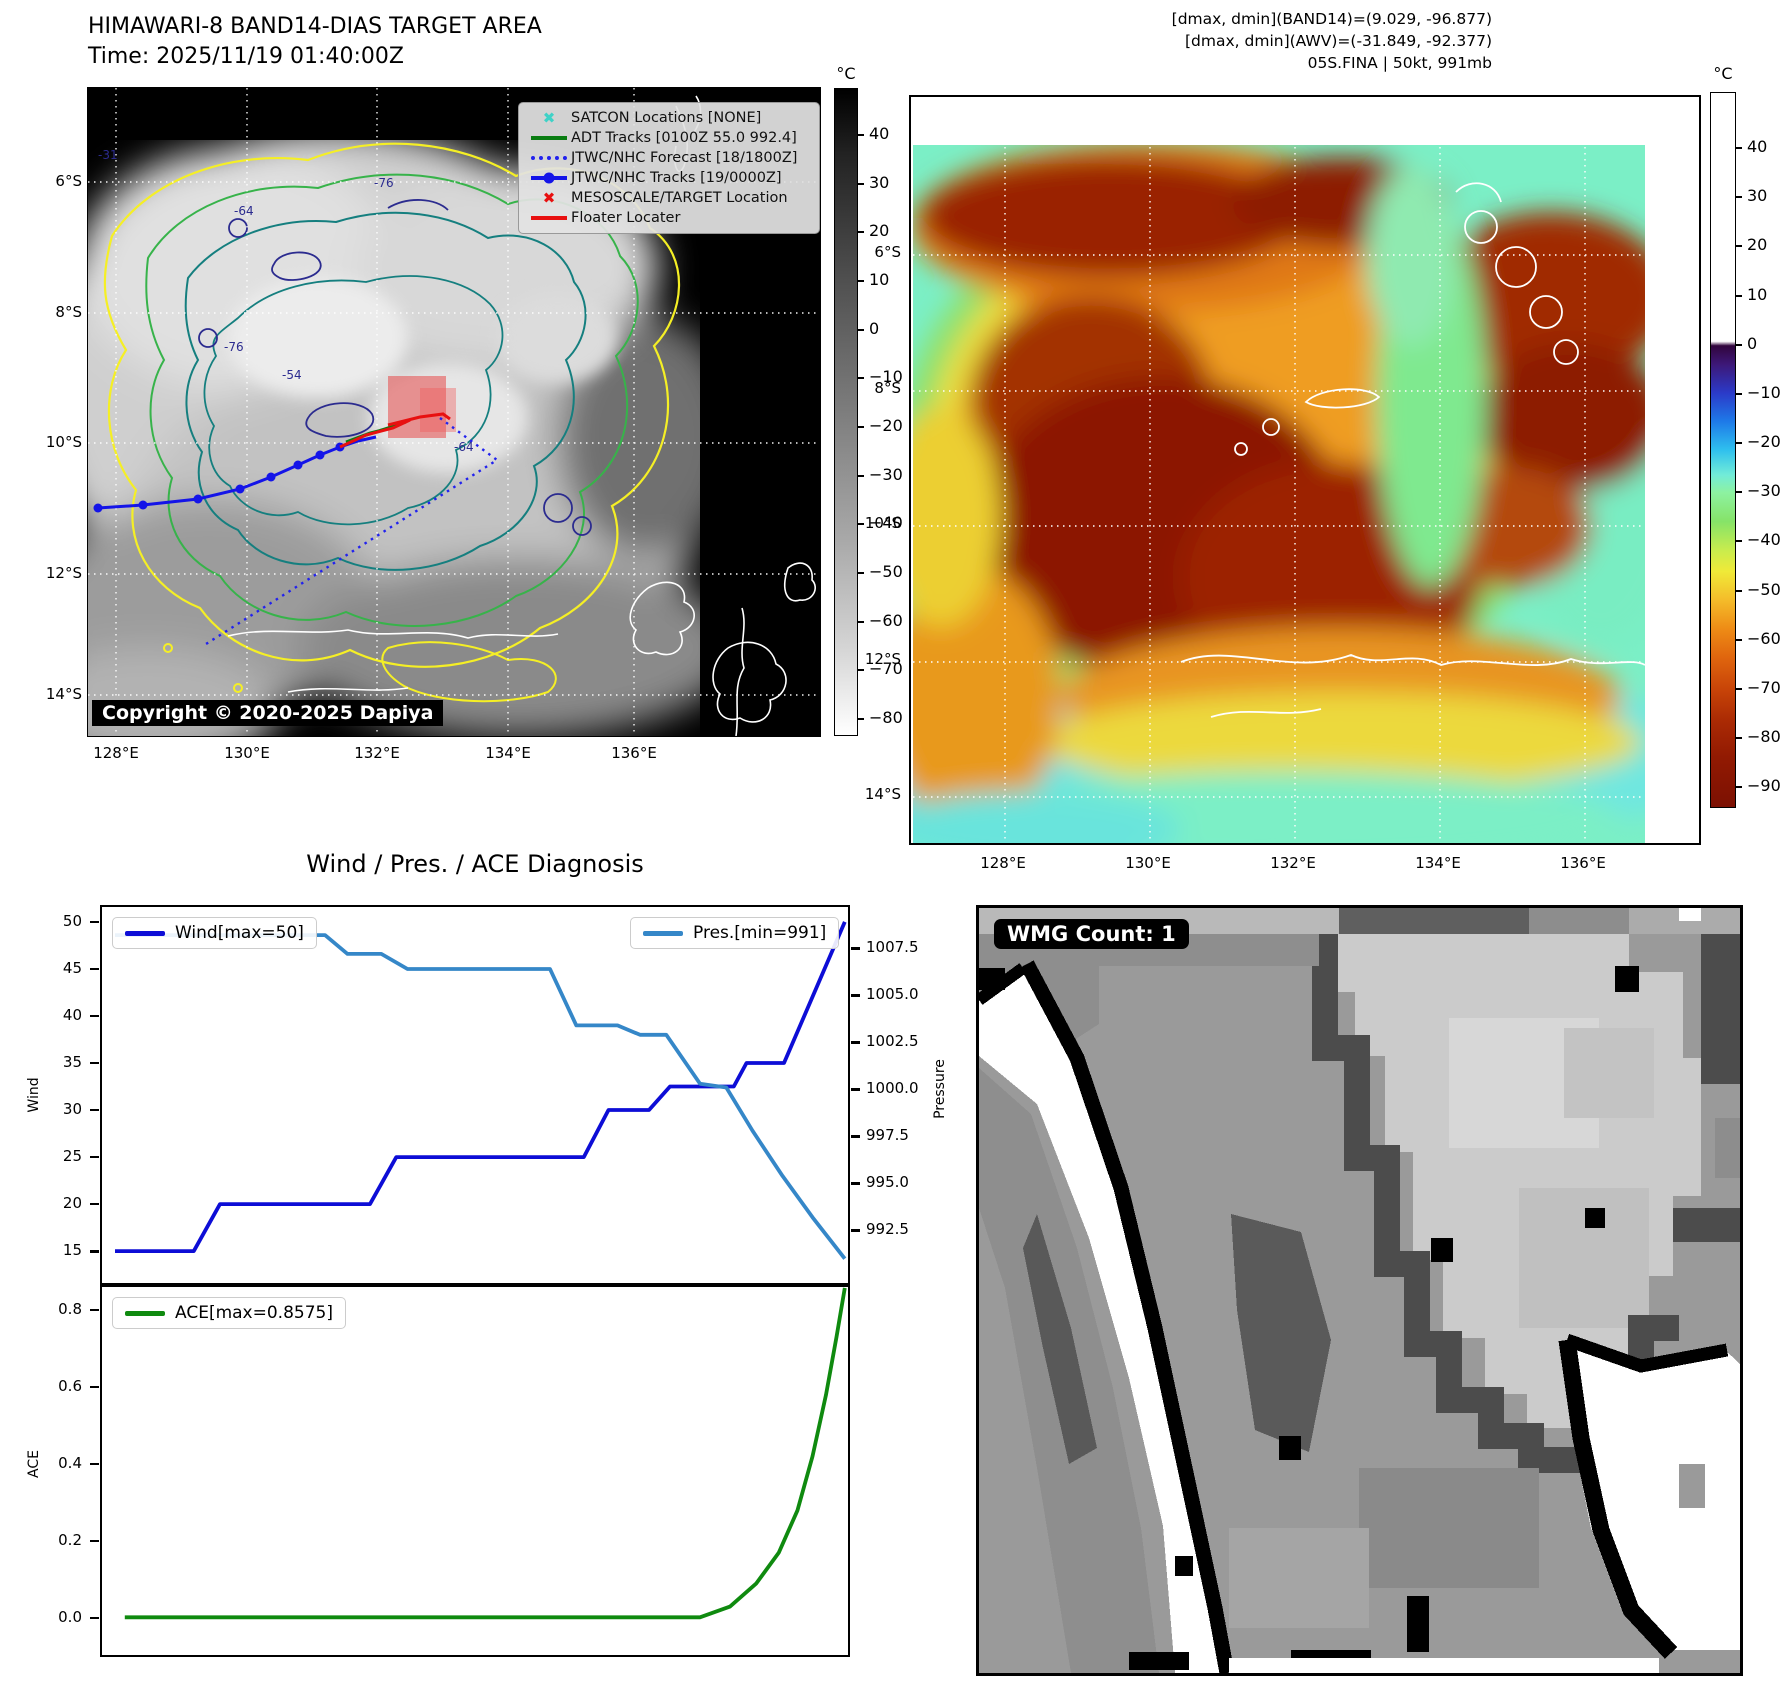 Image resolution: width=1792 pixels, height=1690 pixels. I want to click on awv-colorbar, so click(1723, 450).